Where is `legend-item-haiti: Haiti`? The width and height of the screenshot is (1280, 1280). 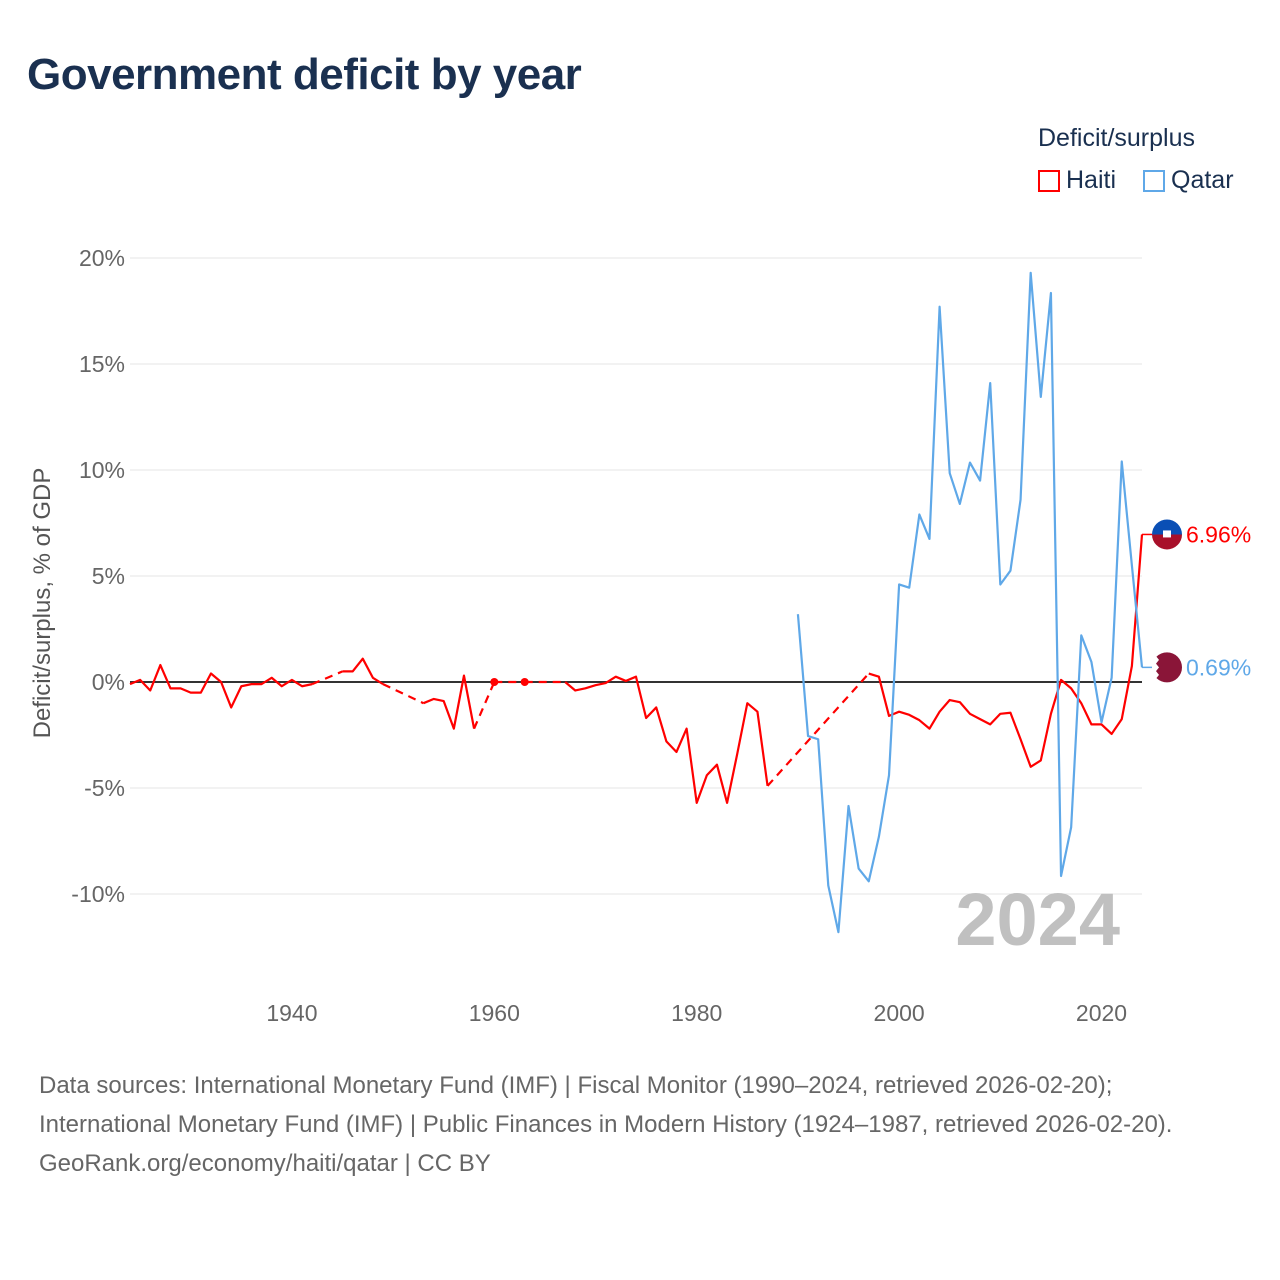
legend-item-haiti: Haiti is located at coordinates (1077, 180).